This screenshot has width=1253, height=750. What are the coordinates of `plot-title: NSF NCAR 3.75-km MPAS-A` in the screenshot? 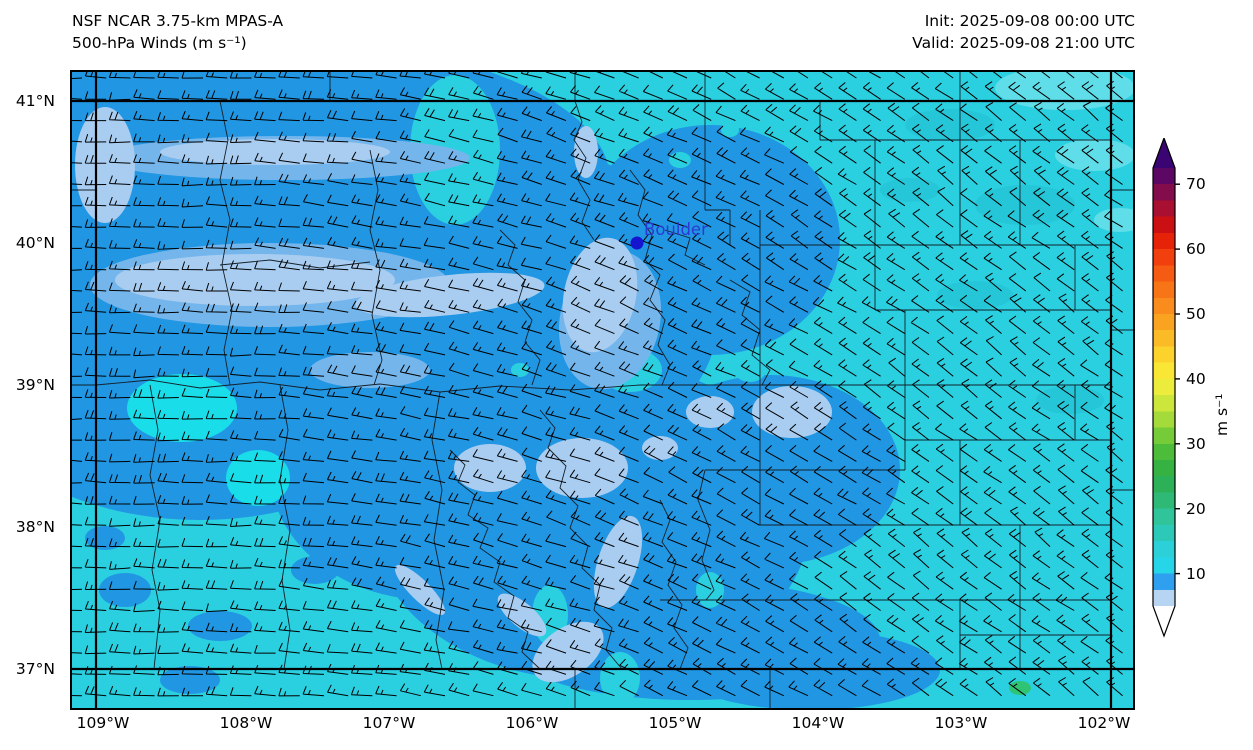 It's located at (178, 21).